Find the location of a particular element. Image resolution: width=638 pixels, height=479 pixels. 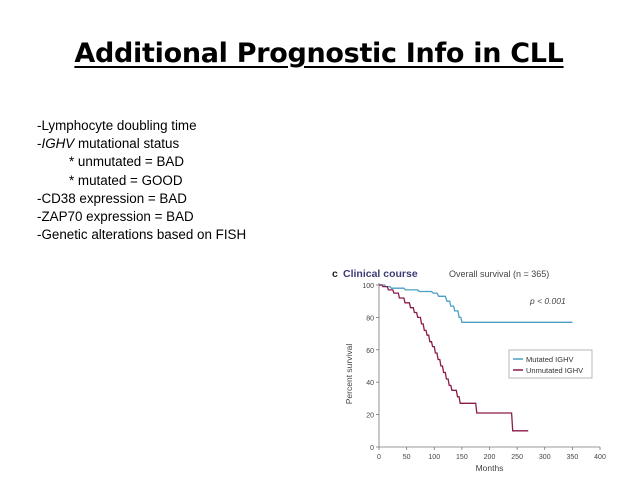

legend-box is located at coordinates (550, 364).